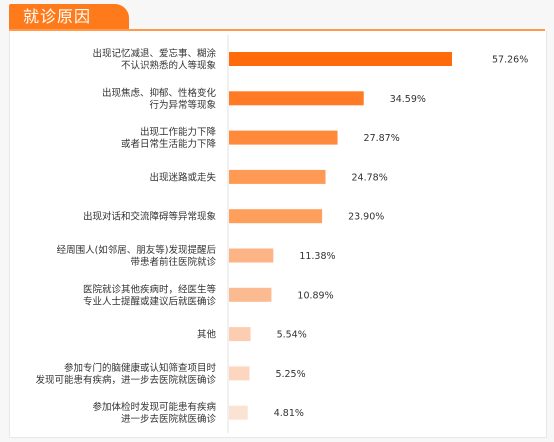  Describe the element at coordinates (182, 177) in the screenshot. I see `category-label: 出现迷路或走失` at that location.